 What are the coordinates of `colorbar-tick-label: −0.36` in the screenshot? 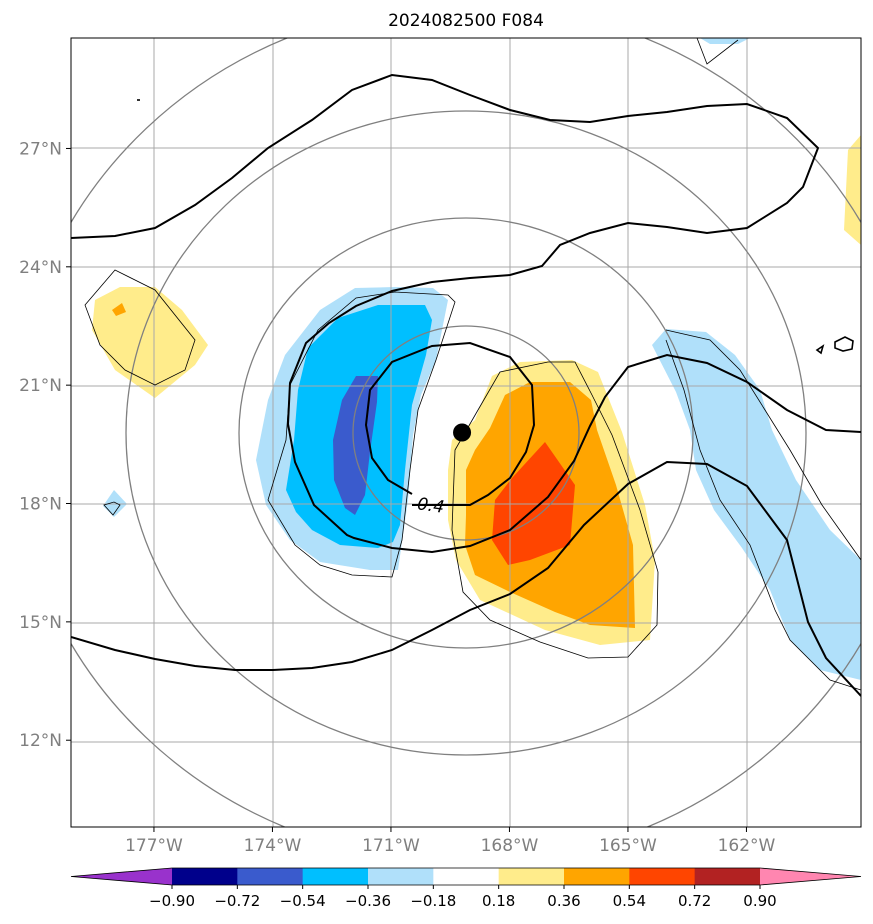 It's located at (368, 901).